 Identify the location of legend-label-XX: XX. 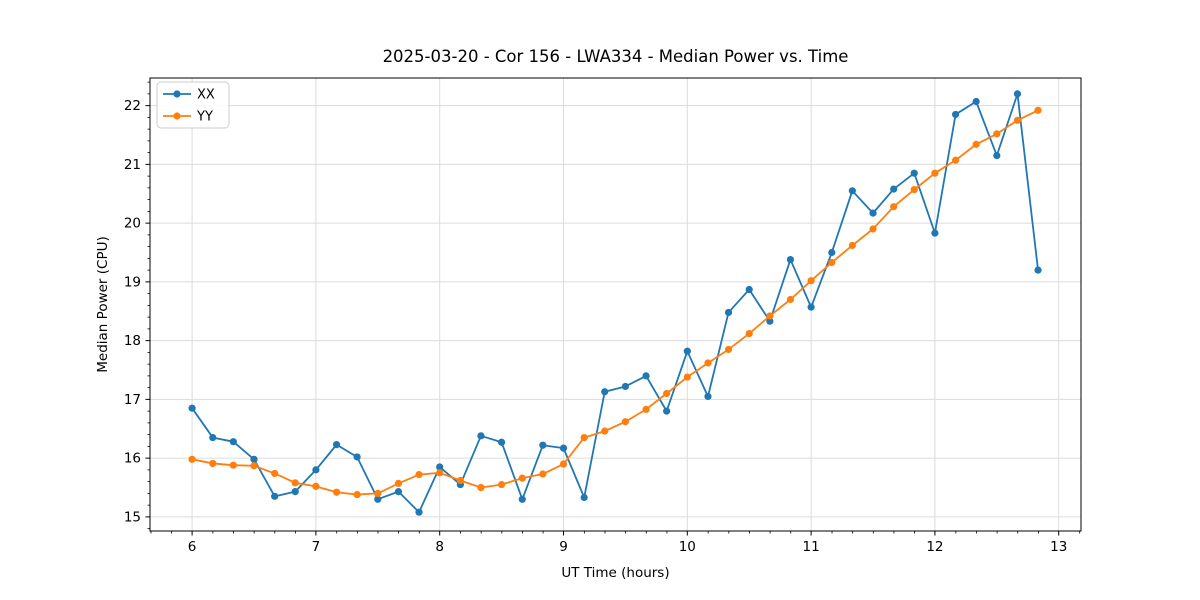
(206, 95).